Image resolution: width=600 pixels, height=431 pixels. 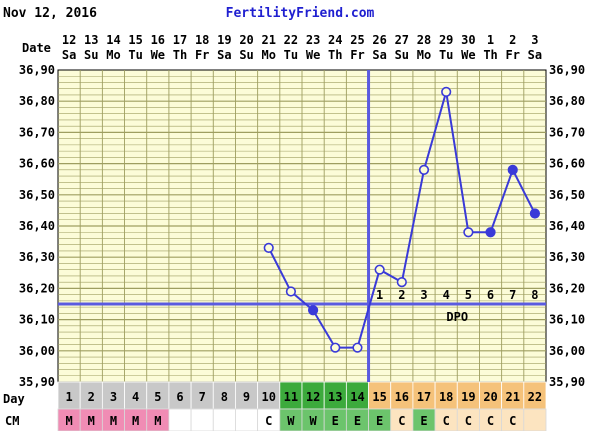 What do you see at coordinates (401, 295) in the screenshot?
I see `dpo-number-label: 2` at bounding box center [401, 295].